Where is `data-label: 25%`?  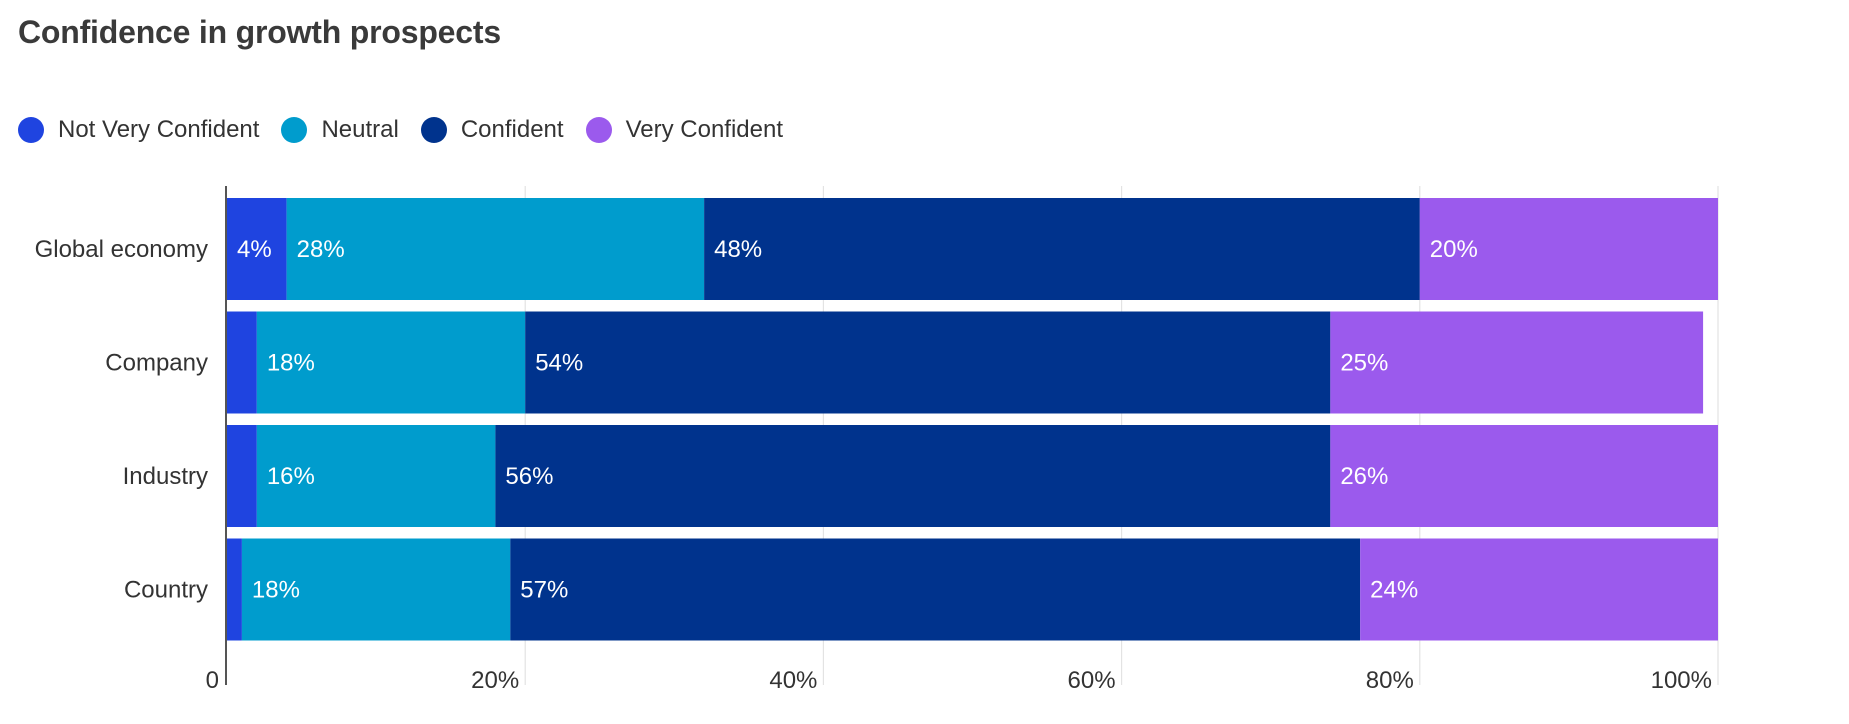
data-label: 25% is located at coordinates (1364, 363).